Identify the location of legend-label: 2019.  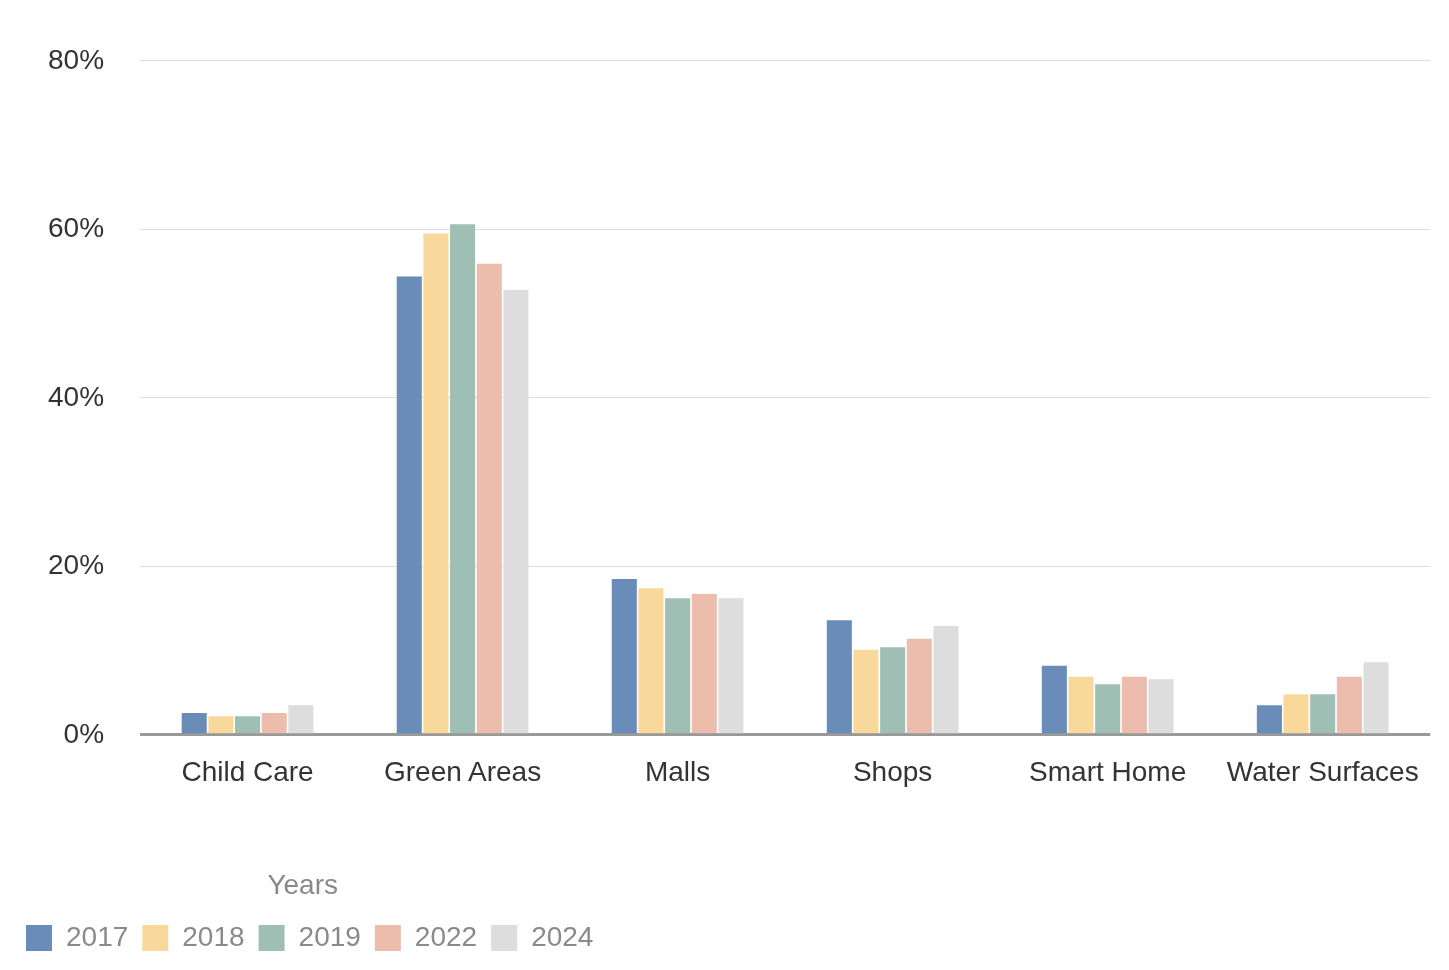
(329, 936).